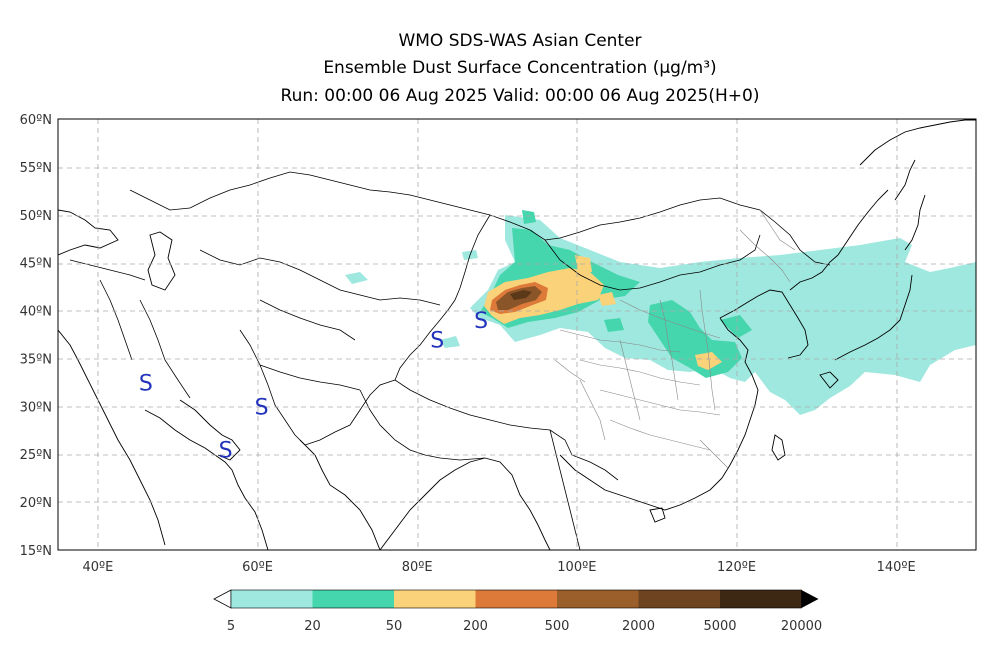  What do you see at coordinates (675, 339) in the screenshot?
I see `province-borders` at bounding box center [675, 339].